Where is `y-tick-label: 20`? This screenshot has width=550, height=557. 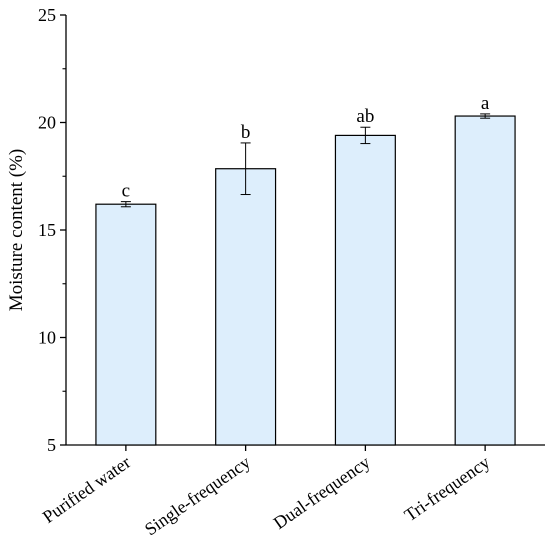 y-tick-label: 20 is located at coordinates (47, 123).